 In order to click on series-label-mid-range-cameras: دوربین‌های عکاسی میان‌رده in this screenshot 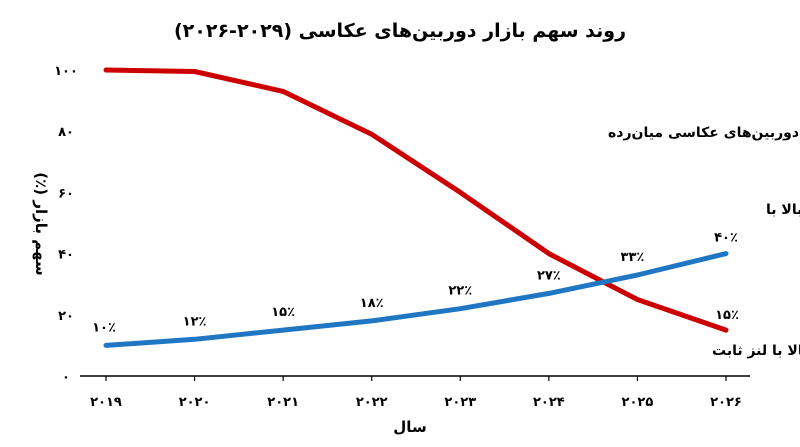, I will do `click(703, 133)`.